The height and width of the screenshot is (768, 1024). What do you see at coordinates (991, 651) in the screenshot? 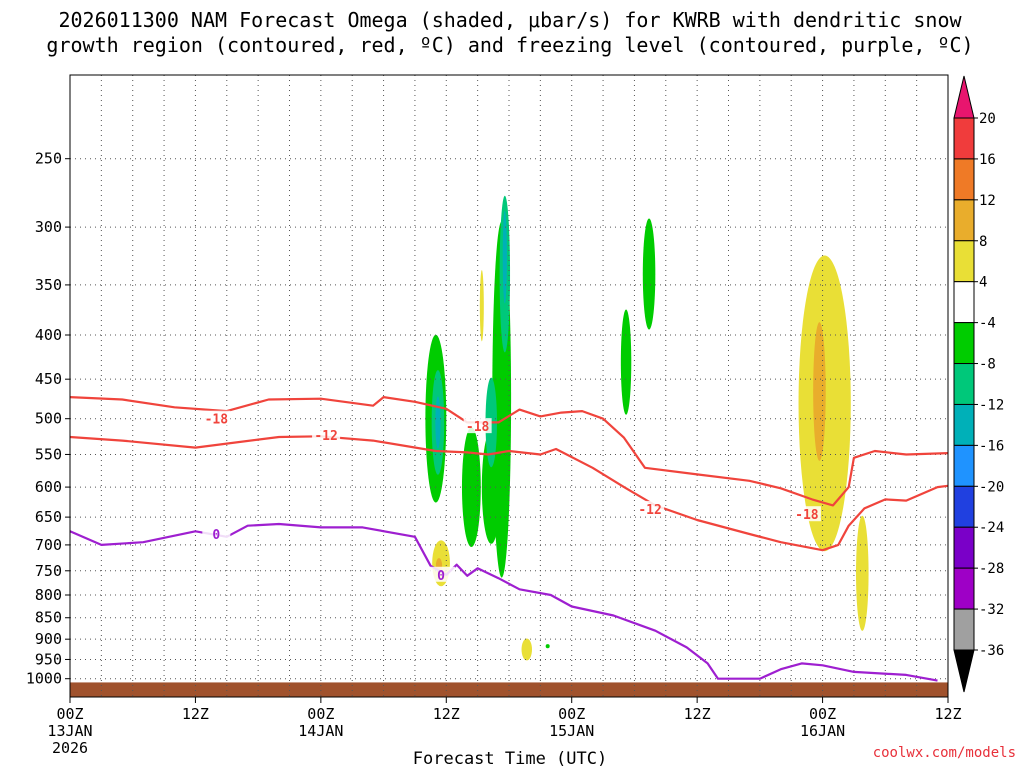
I see `colorbar-label: -36` at bounding box center [991, 651].